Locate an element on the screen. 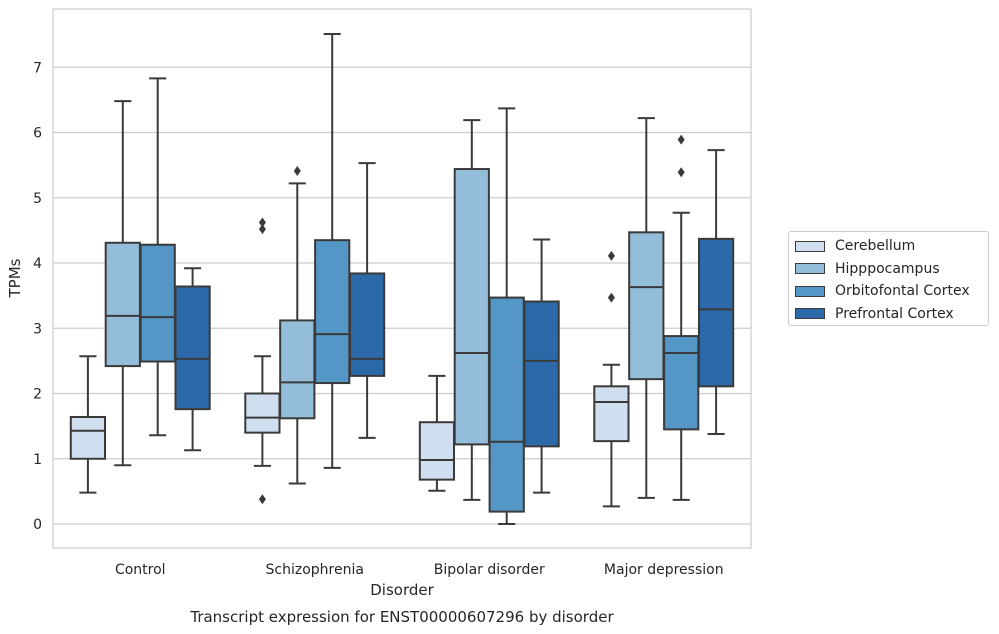 Image resolution: width=999 pixels, height=634 pixels. y-tick-label: 0 is located at coordinates (37, 525).